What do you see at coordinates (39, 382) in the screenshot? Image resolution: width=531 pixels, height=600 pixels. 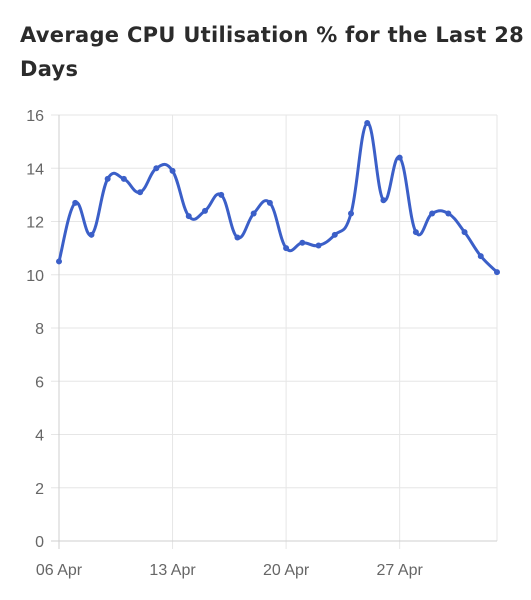 I see `y-tick-label: 6` at bounding box center [39, 382].